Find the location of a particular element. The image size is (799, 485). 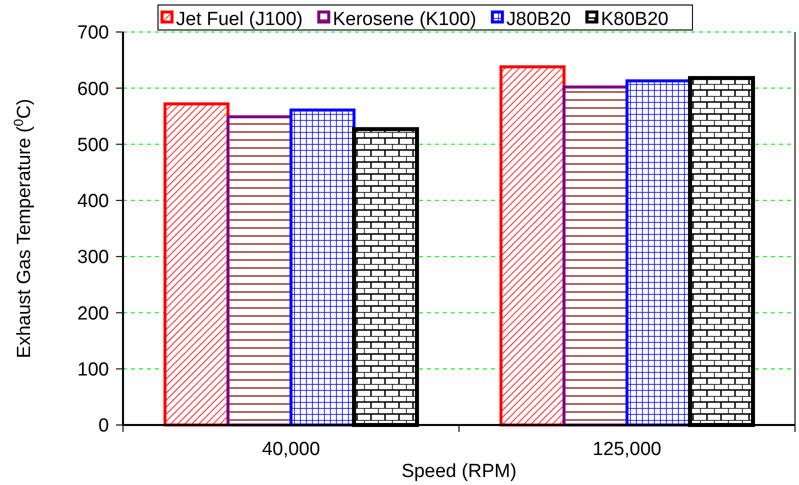

y-tick-label: 300 is located at coordinates (93, 257).